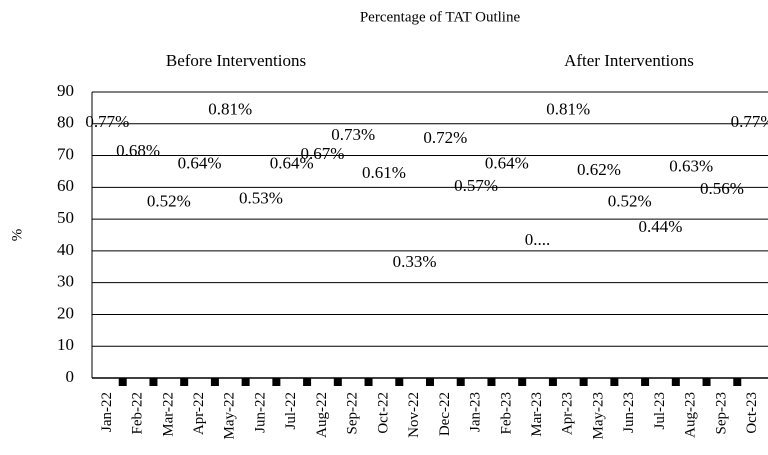 This screenshot has width=768, height=455. I want to click on x-tick-label: Feb-23, so click(506, 413).